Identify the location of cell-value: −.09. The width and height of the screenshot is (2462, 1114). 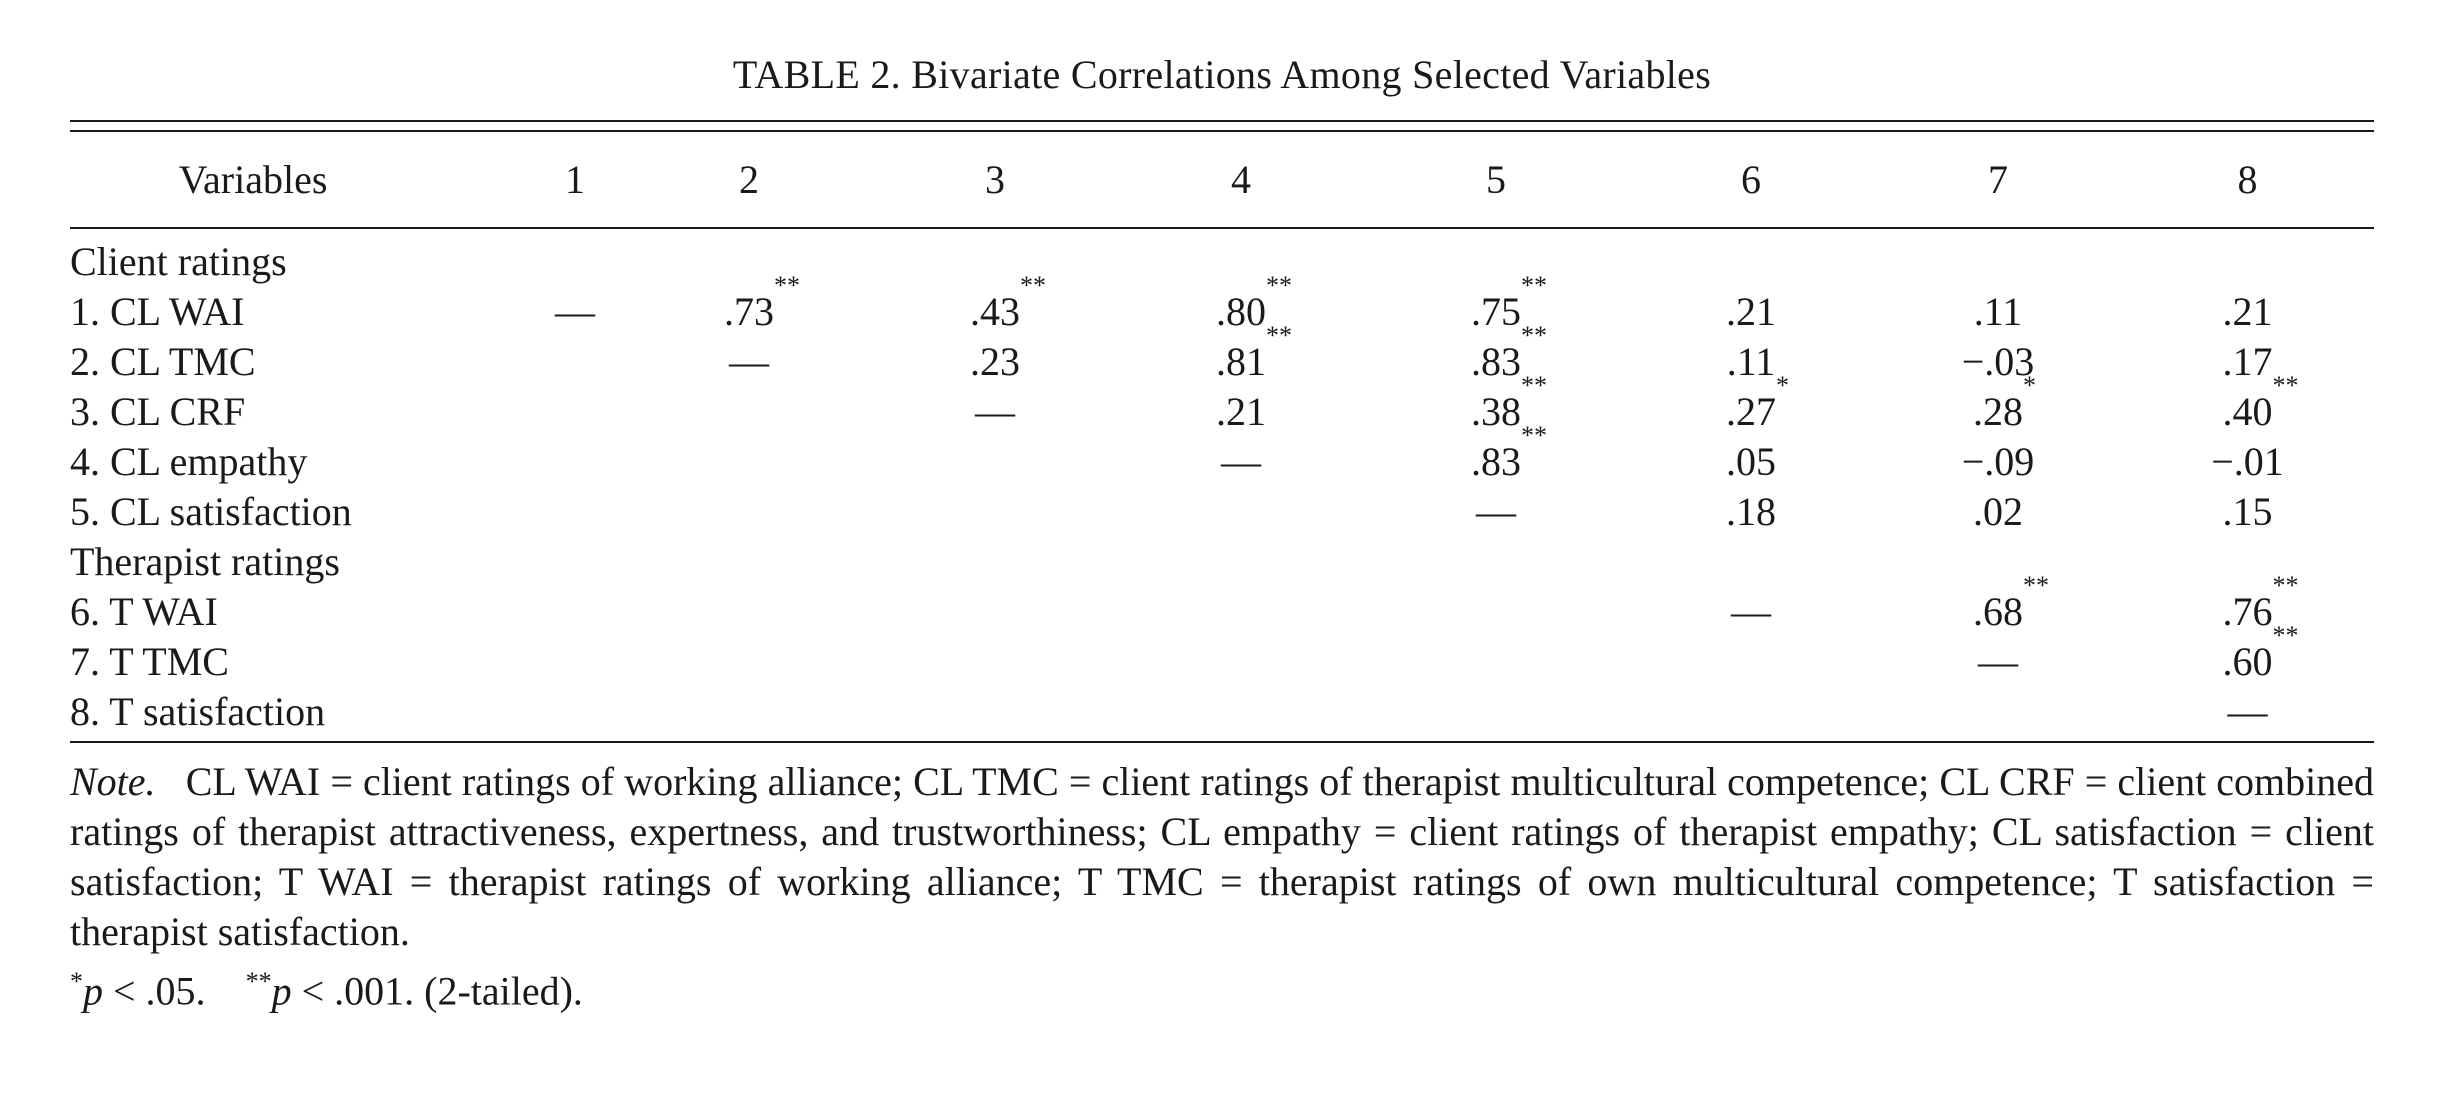
(1998, 462).